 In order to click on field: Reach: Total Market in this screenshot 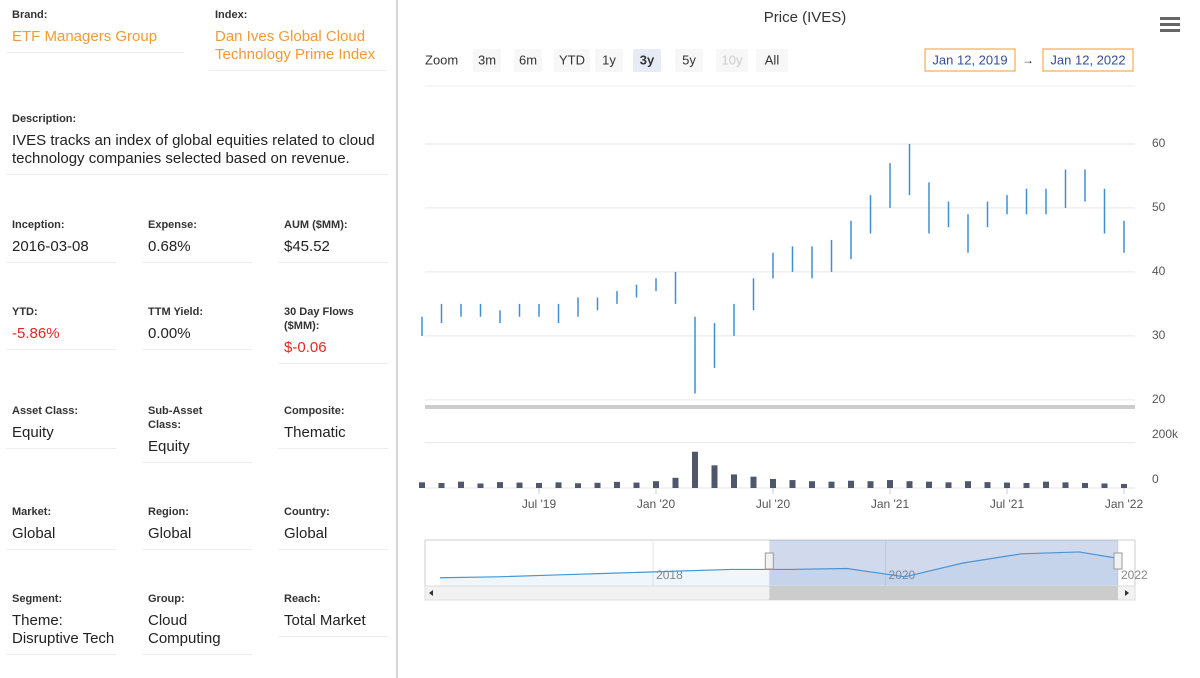, I will do `click(333, 614)`.